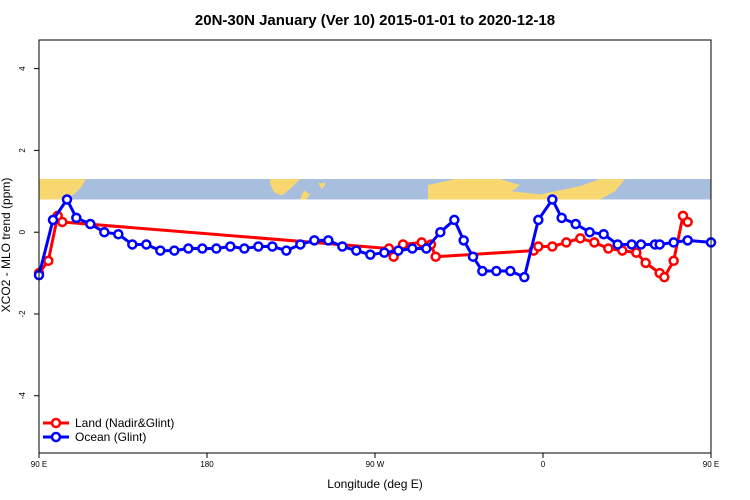  I want to click on x-tick-label: 90 W, so click(375, 464).